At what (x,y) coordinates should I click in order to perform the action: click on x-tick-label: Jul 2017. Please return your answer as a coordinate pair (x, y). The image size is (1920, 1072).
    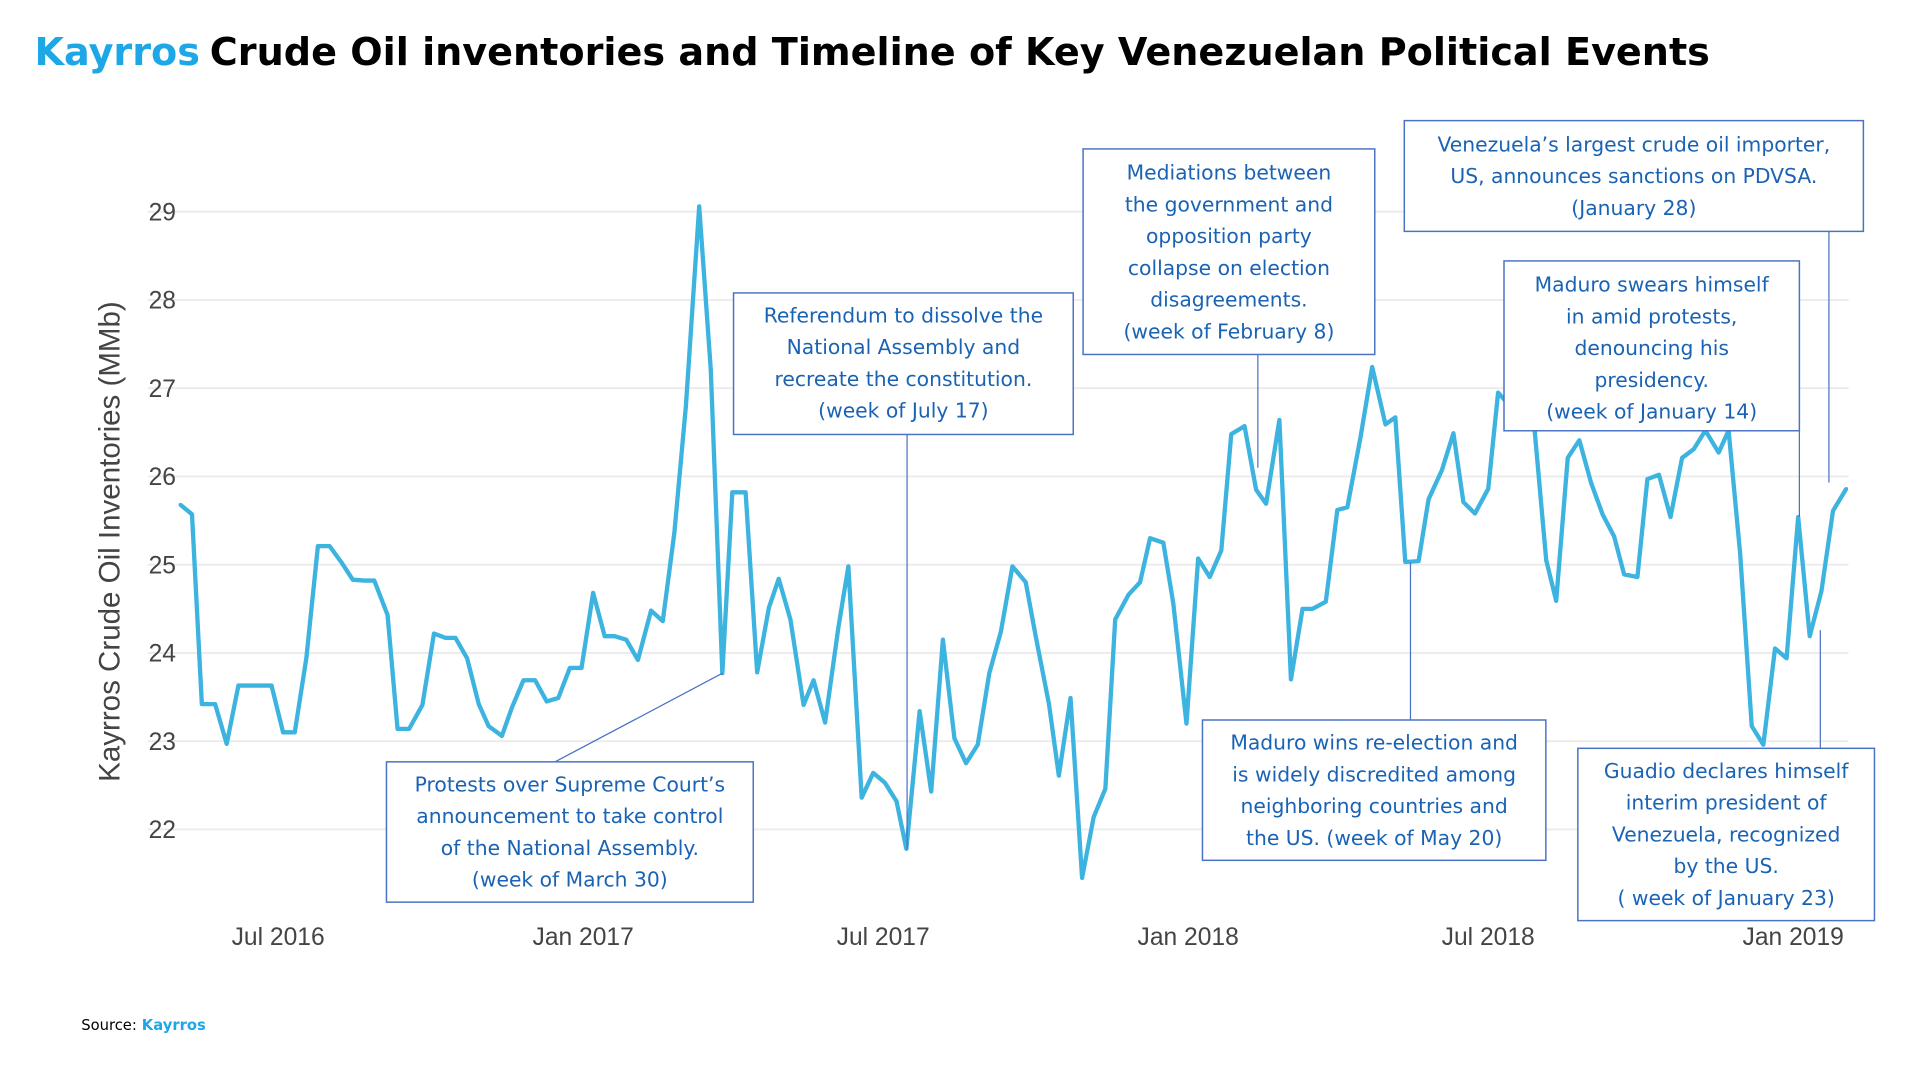
    Looking at the image, I should click on (883, 937).